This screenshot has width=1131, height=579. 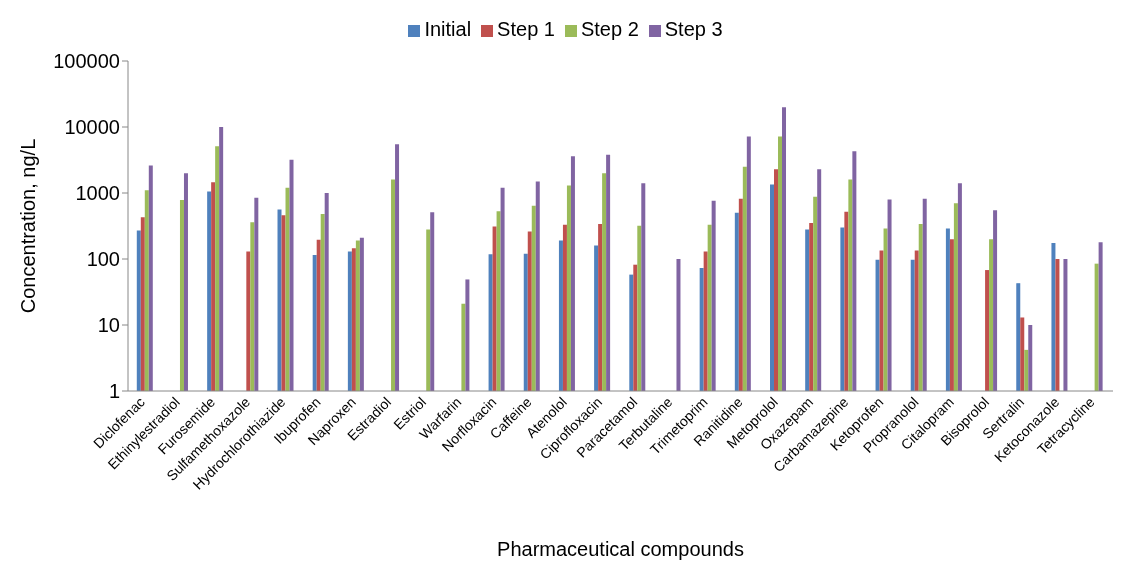 I want to click on y-tick-label: 100, so click(x=103, y=259).